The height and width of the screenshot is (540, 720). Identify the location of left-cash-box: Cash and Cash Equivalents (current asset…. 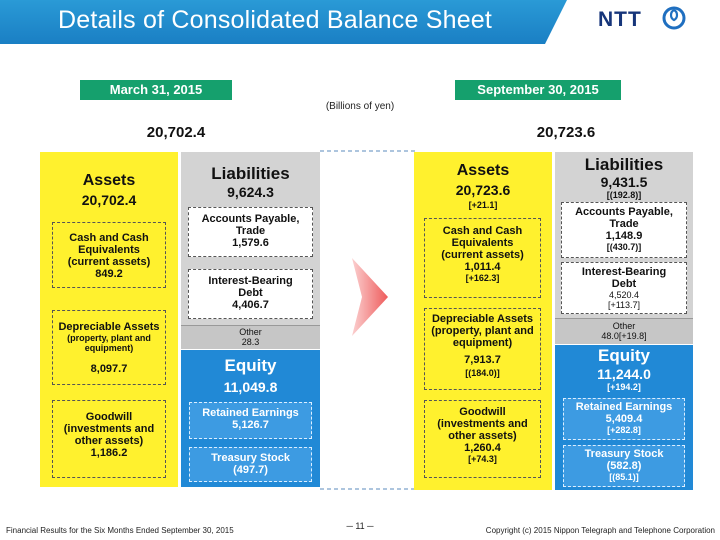
(109, 255).